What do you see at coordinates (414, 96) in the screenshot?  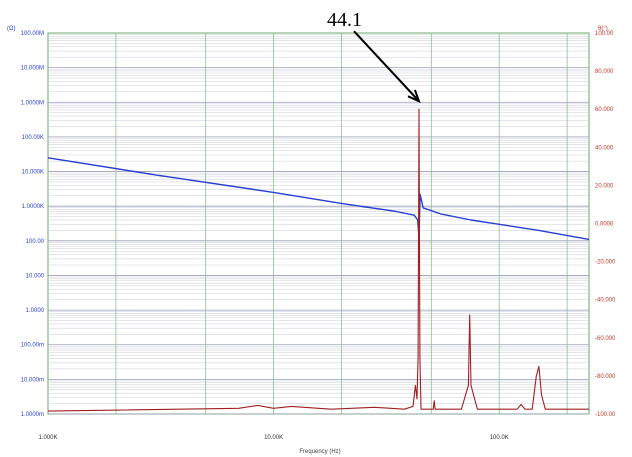 I see `annotation-arrowhead` at bounding box center [414, 96].